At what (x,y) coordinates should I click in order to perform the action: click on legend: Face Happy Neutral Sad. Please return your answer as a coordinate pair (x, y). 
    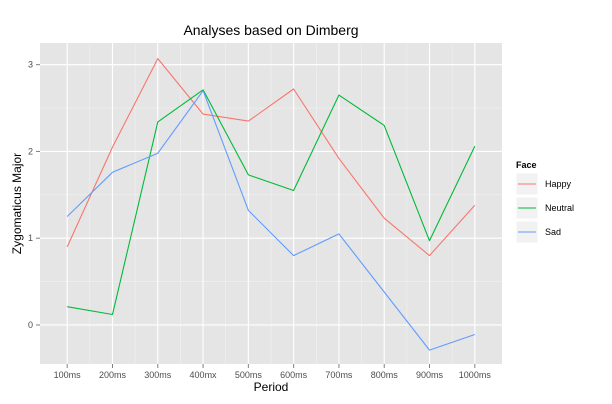
    Looking at the image, I should click on (544, 202).